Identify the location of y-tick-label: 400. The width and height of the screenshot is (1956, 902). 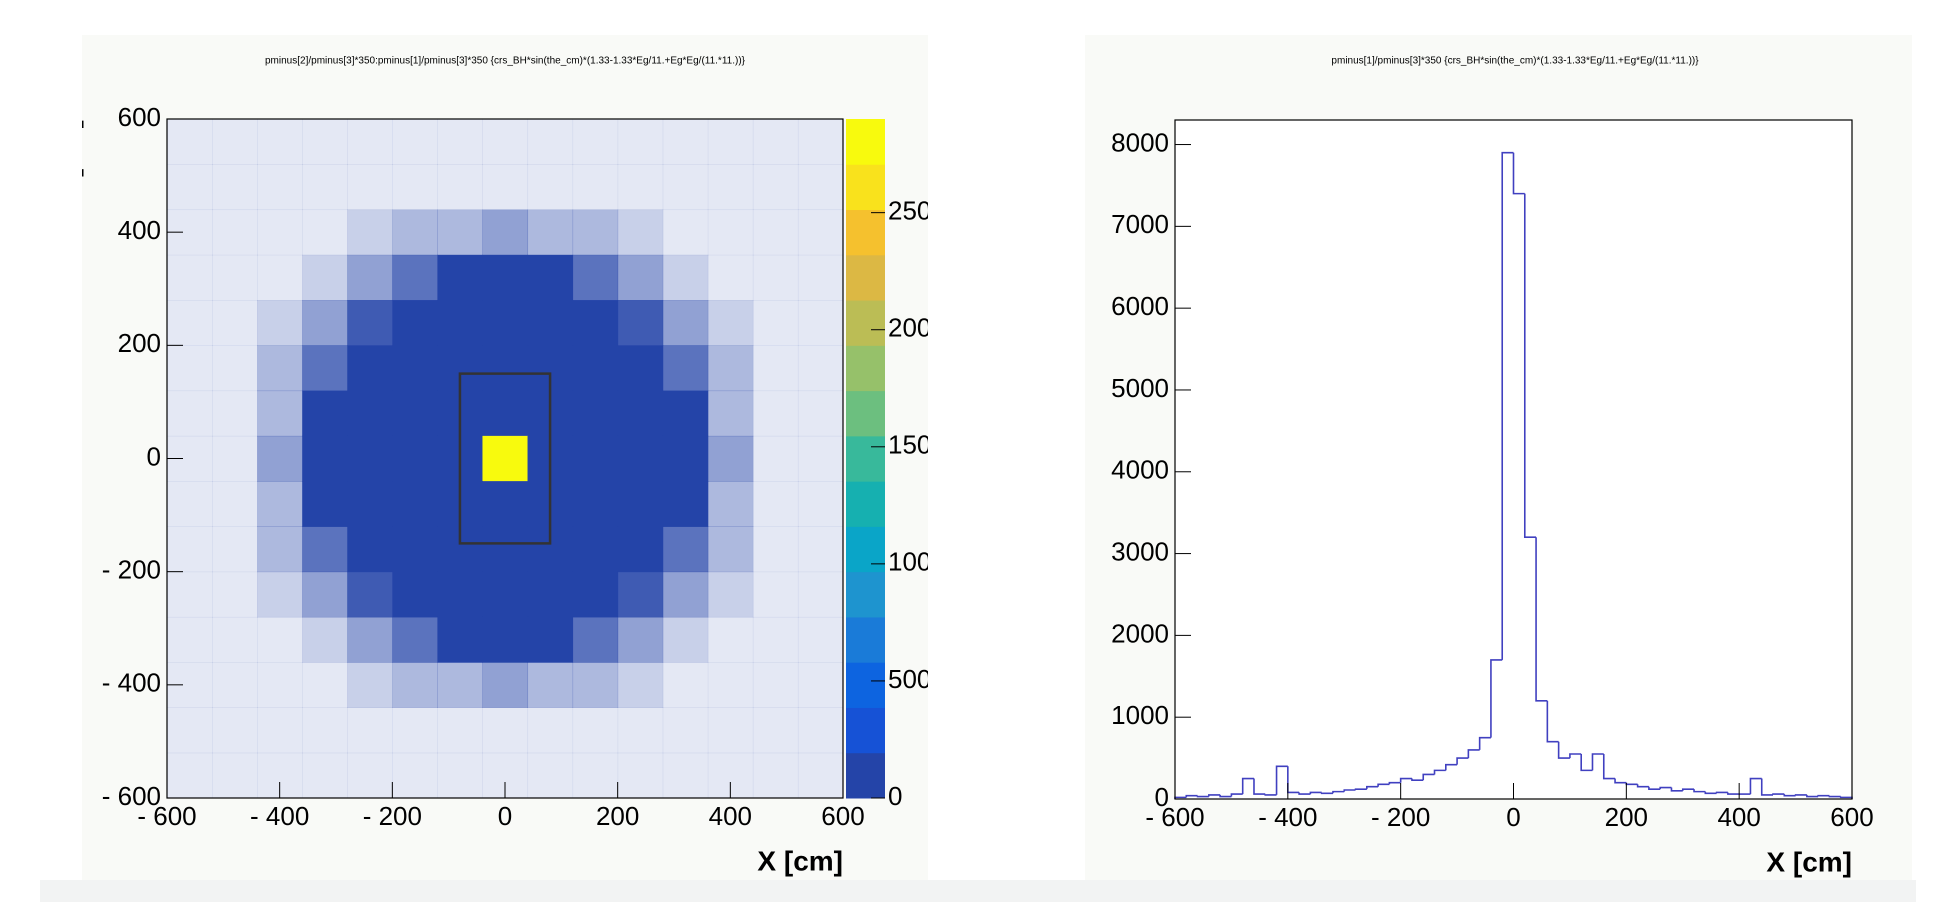
(139, 230).